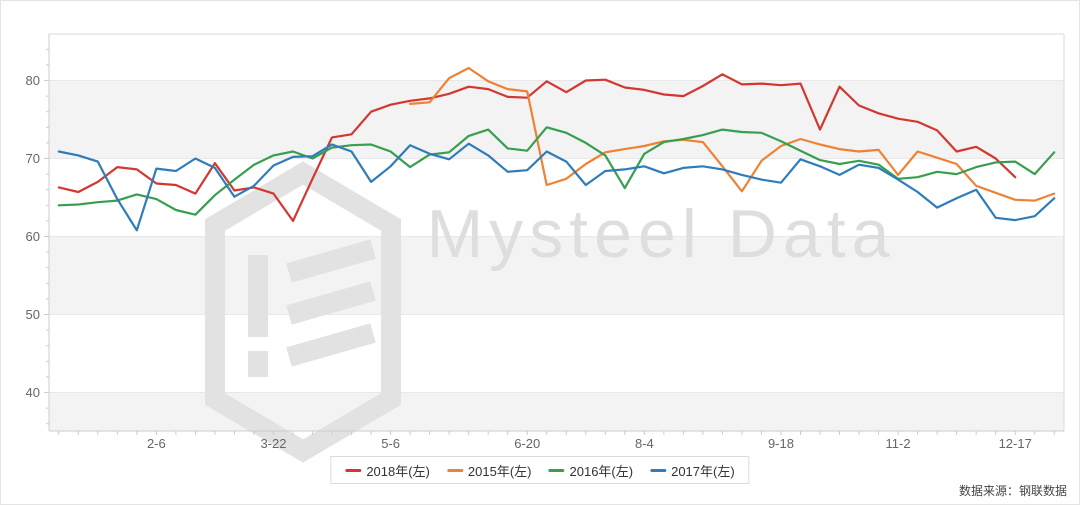  What do you see at coordinates (33, 80) in the screenshot?
I see `y-axis-tick-label: 80` at bounding box center [33, 80].